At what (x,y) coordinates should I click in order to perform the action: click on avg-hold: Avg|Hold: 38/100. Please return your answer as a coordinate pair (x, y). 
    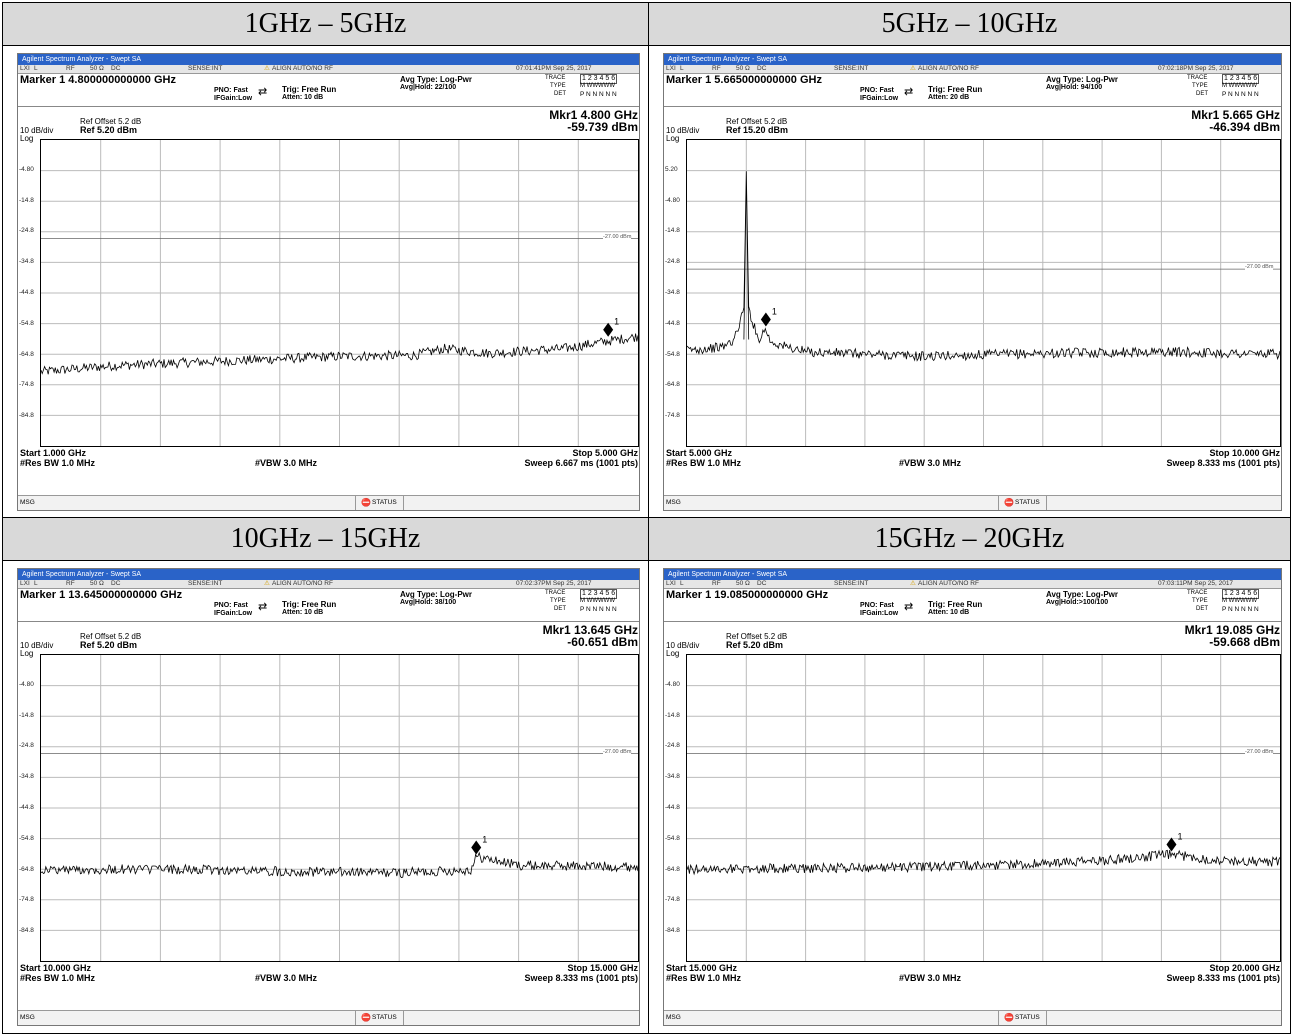
    Looking at the image, I should click on (428, 602).